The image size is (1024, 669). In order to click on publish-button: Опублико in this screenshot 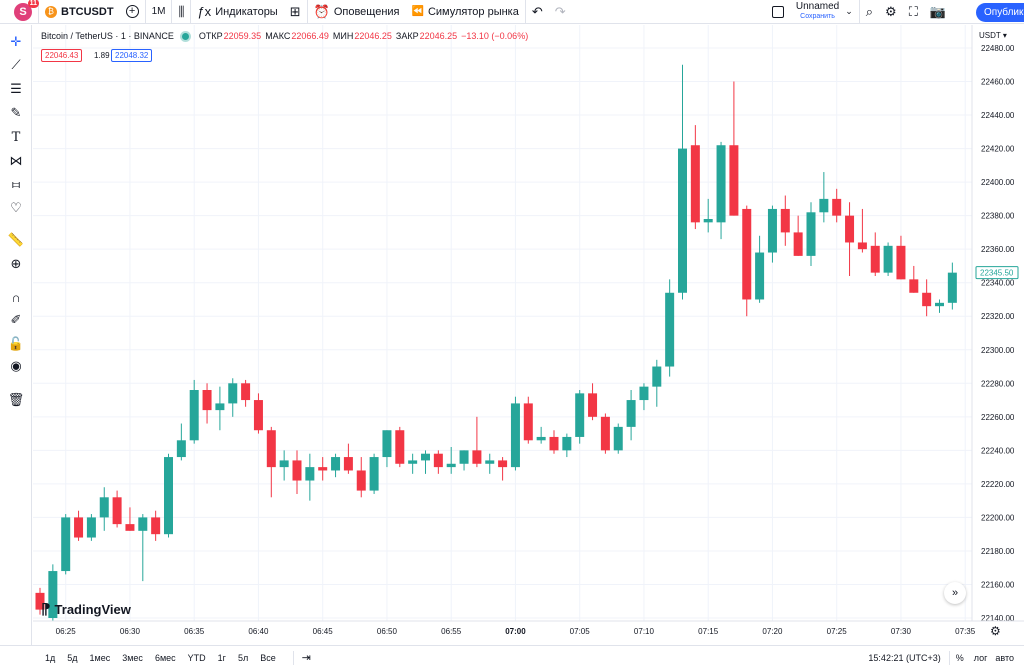, I will do `click(1000, 12)`.